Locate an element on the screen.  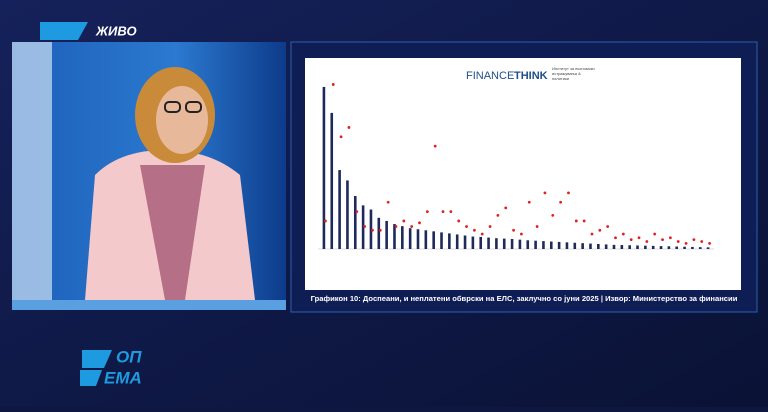
live-label: ЖИВО is located at coordinates (116, 30).